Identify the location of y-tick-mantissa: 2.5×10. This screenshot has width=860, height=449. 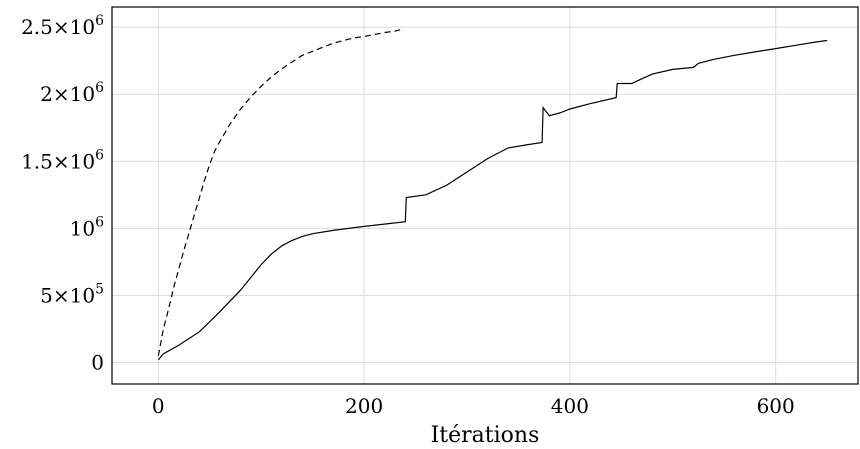
(58, 27).